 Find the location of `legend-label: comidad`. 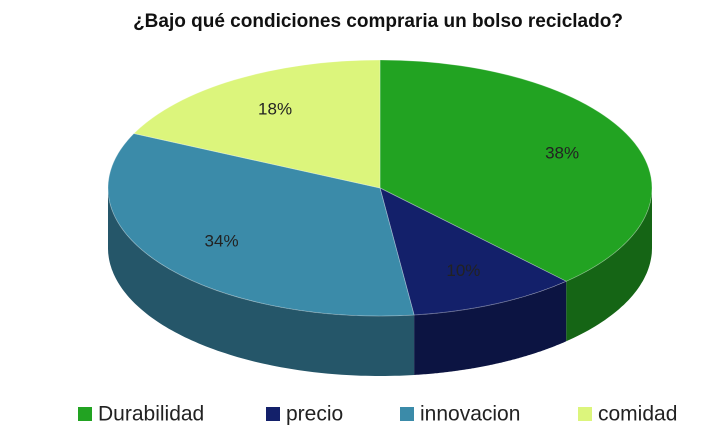

legend-label: comidad is located at coordinates (637, 414).